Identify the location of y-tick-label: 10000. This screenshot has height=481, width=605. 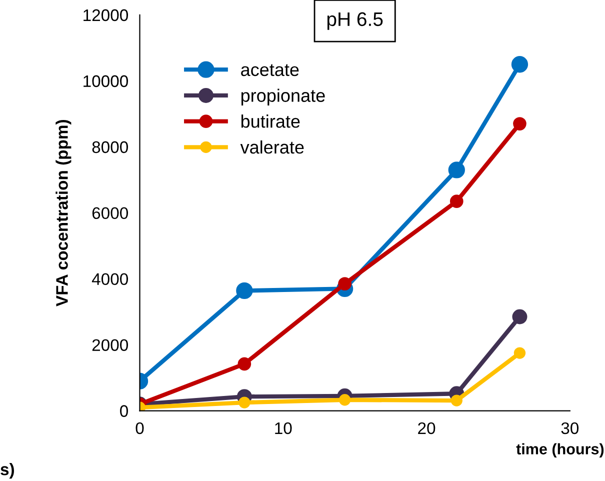
(106, 81).